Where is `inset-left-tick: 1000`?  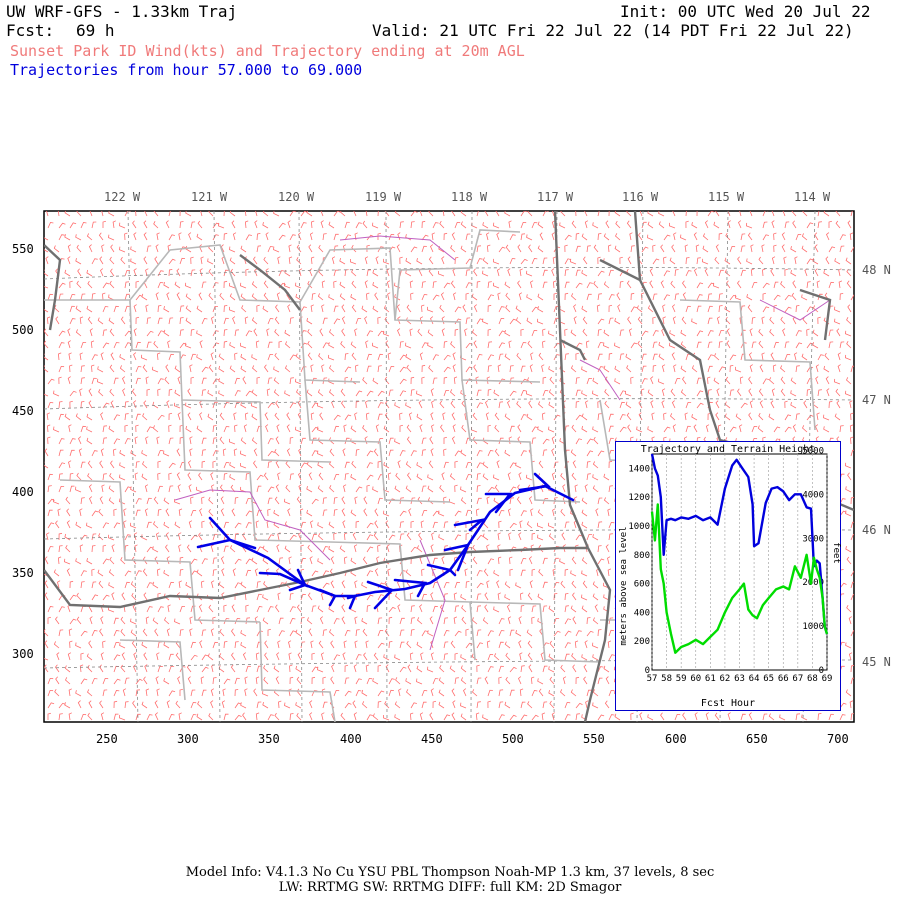 inset-left-tick: 1000 is located at coordinates (639, 527).